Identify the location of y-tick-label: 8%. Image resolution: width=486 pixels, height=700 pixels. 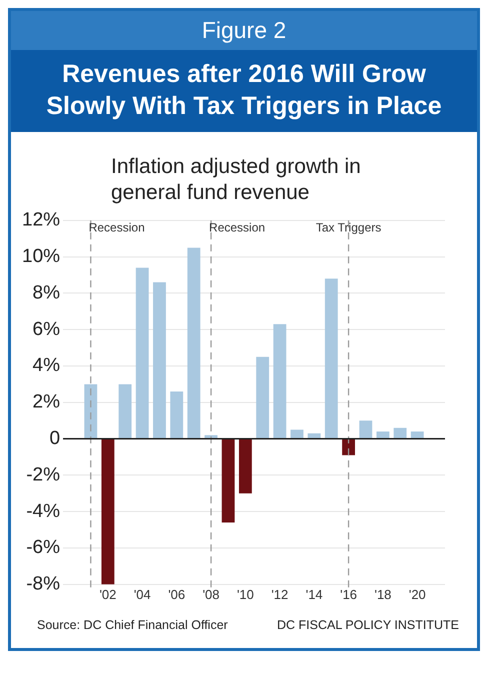
(46, 293).